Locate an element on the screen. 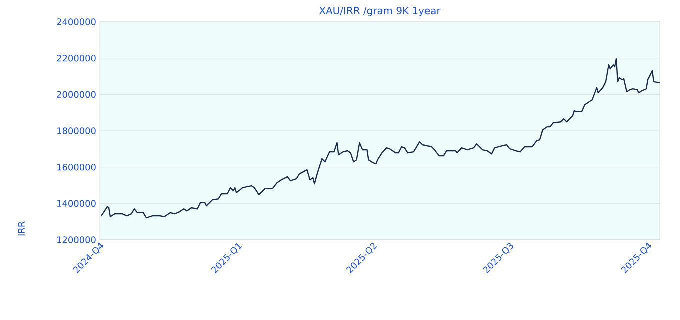 This screenshot has width=680, height=320. y-tick-label: 1200000 is located at coordinates (77, 240).